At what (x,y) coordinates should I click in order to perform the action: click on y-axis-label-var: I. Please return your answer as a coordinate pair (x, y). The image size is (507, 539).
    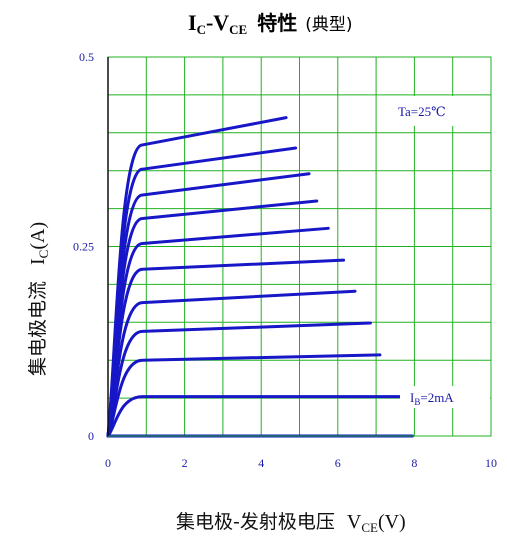
    Looking at the image, I should click on (38, 261).